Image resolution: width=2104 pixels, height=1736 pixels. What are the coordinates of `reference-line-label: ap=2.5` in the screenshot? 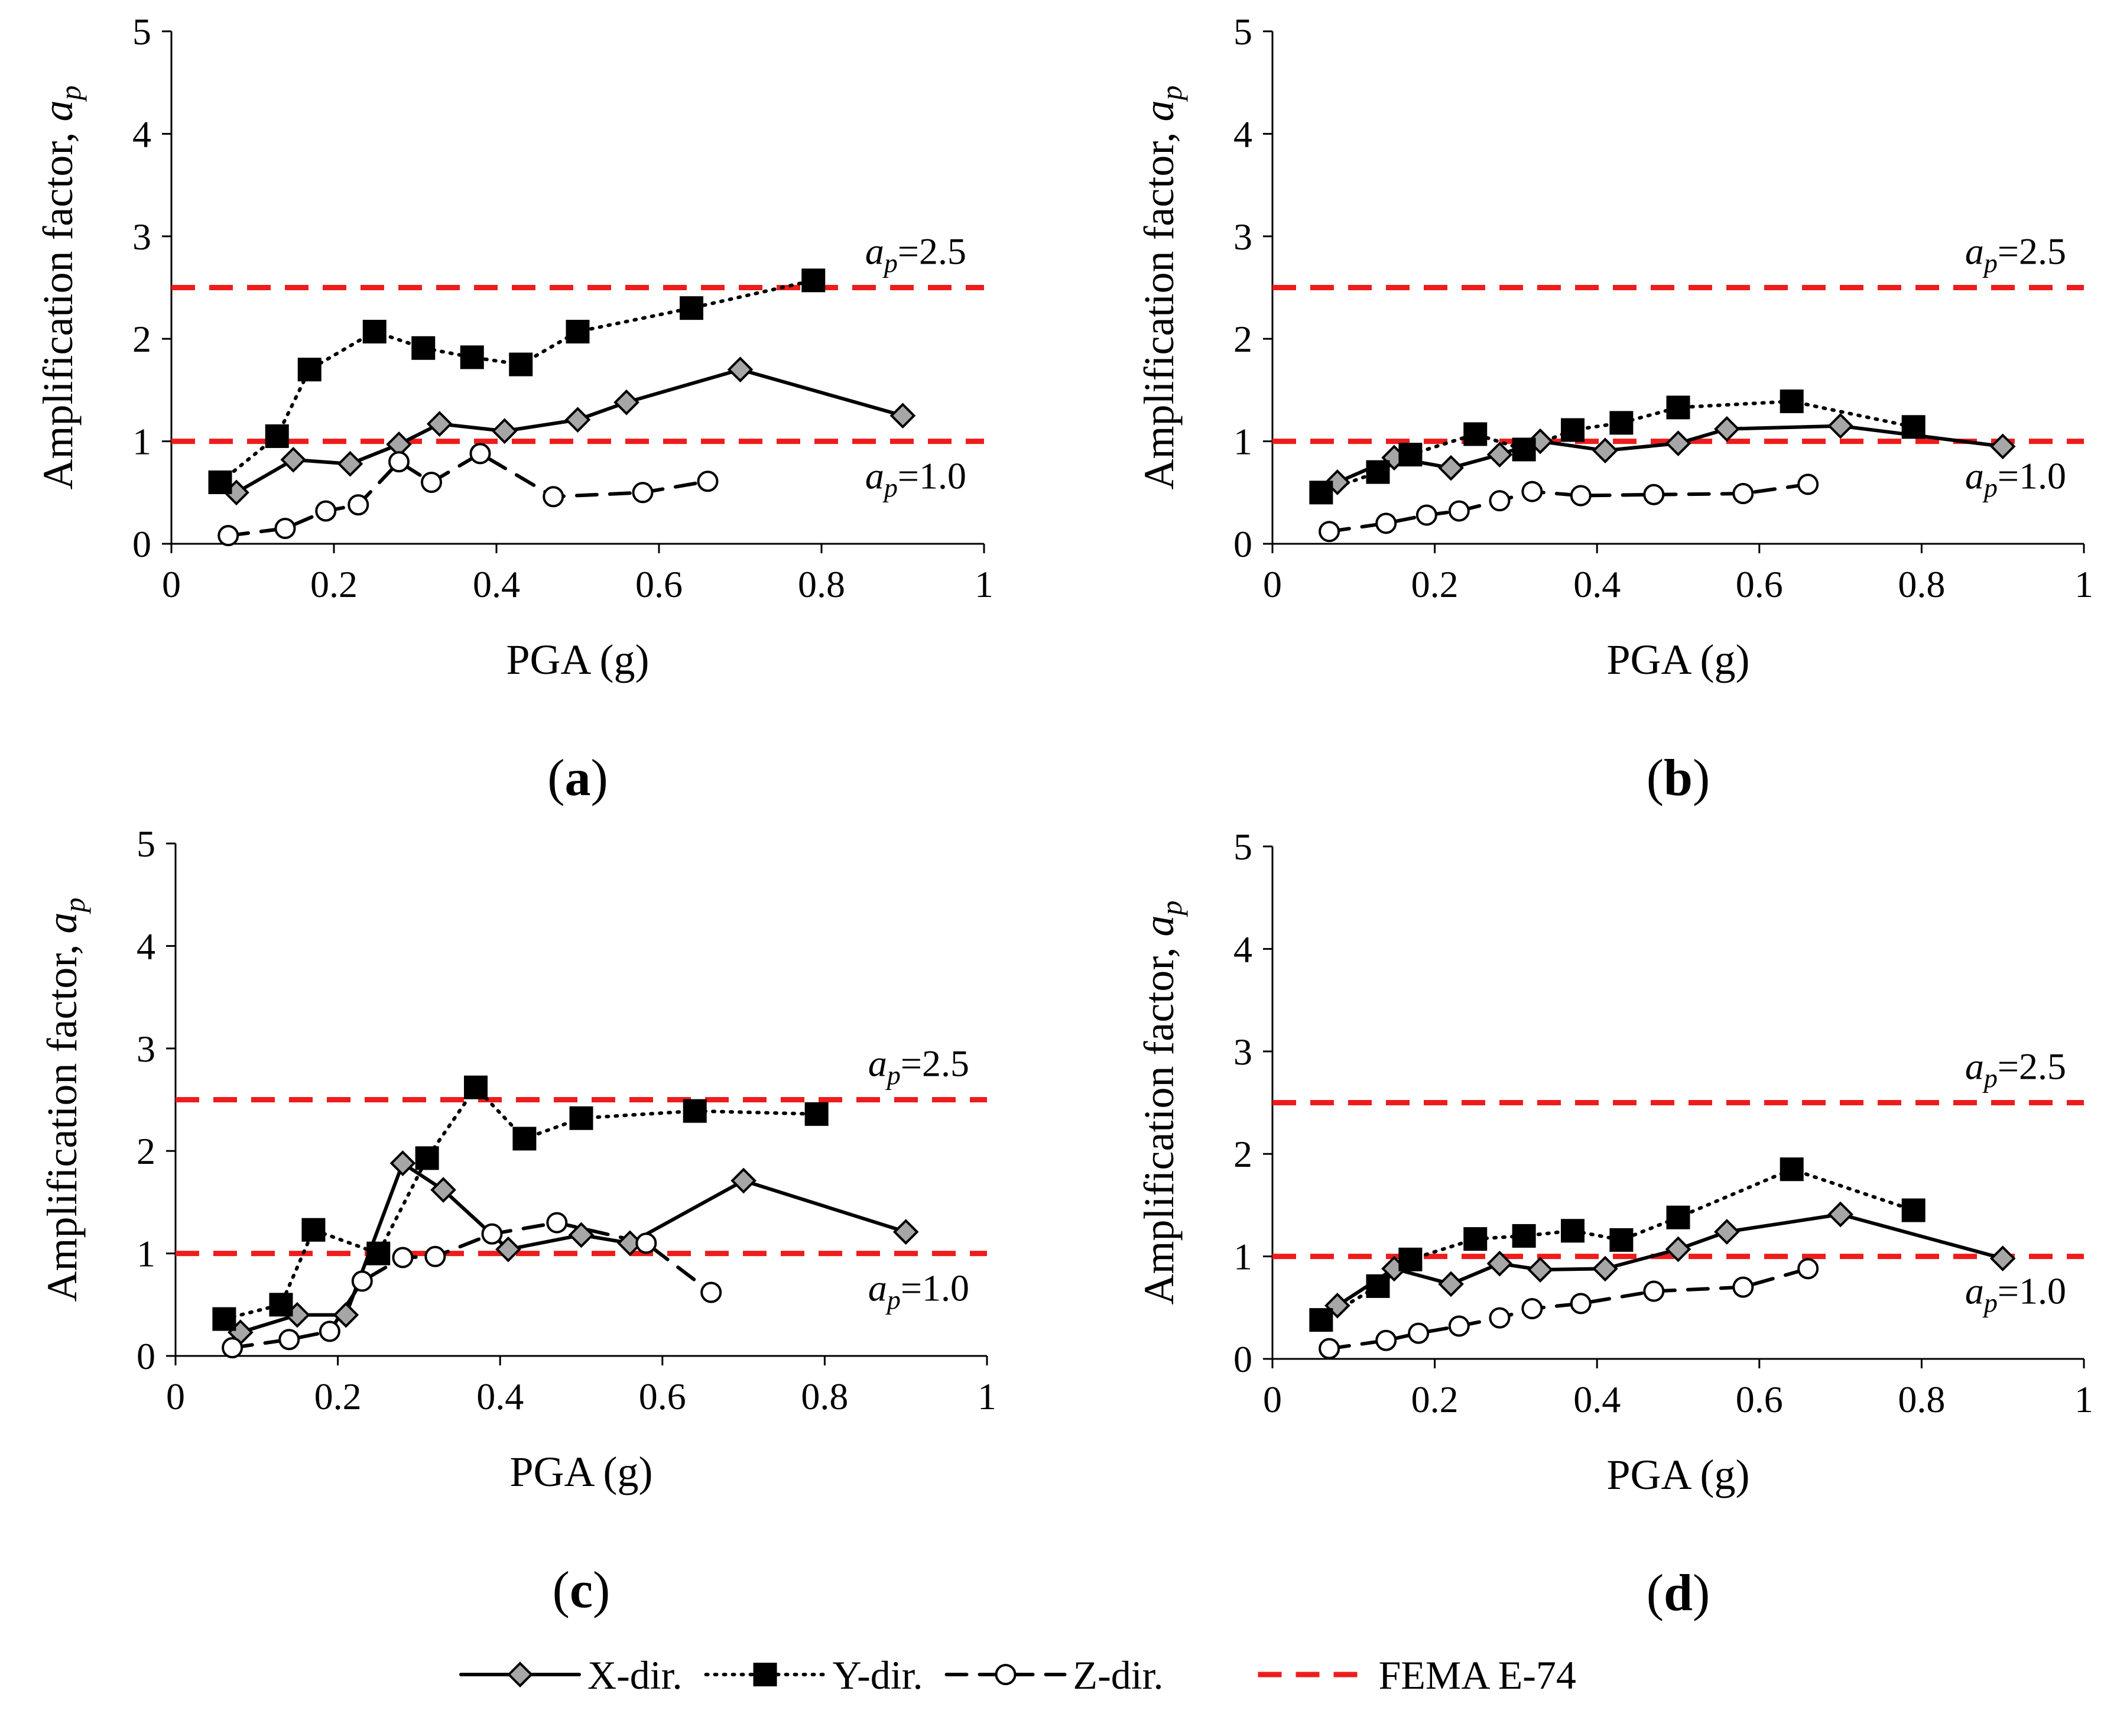 It's located at (918, 1067).